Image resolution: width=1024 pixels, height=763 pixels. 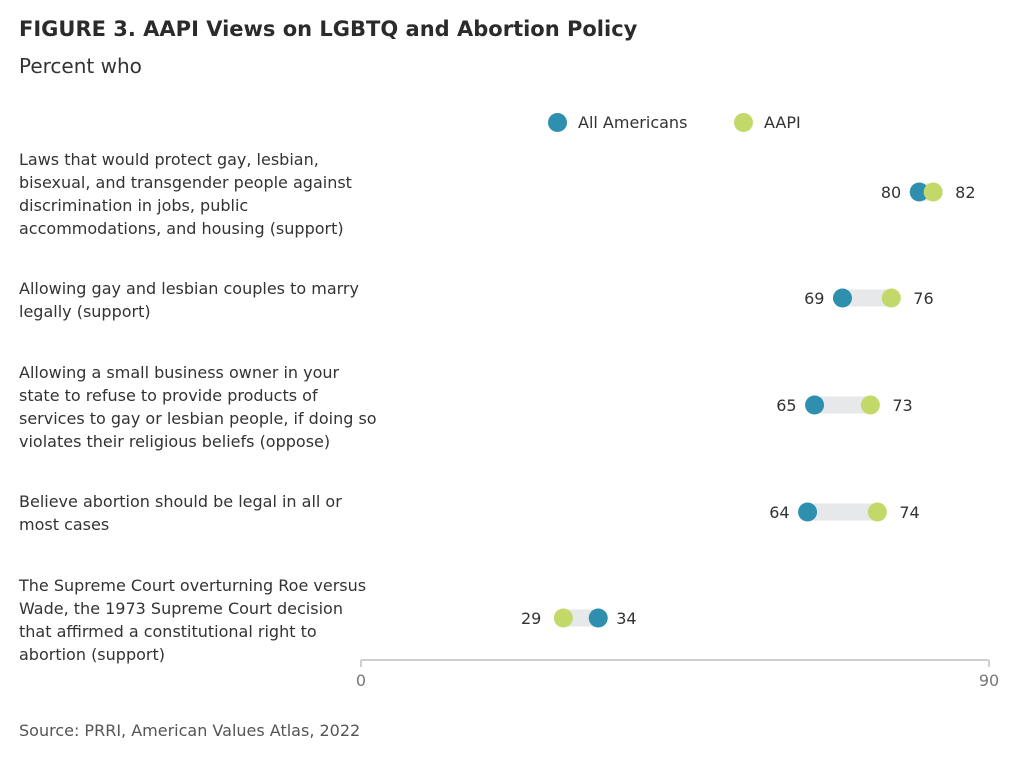 I want to click on legend-label-aapi: AAPI, so click(x=782, y=122).